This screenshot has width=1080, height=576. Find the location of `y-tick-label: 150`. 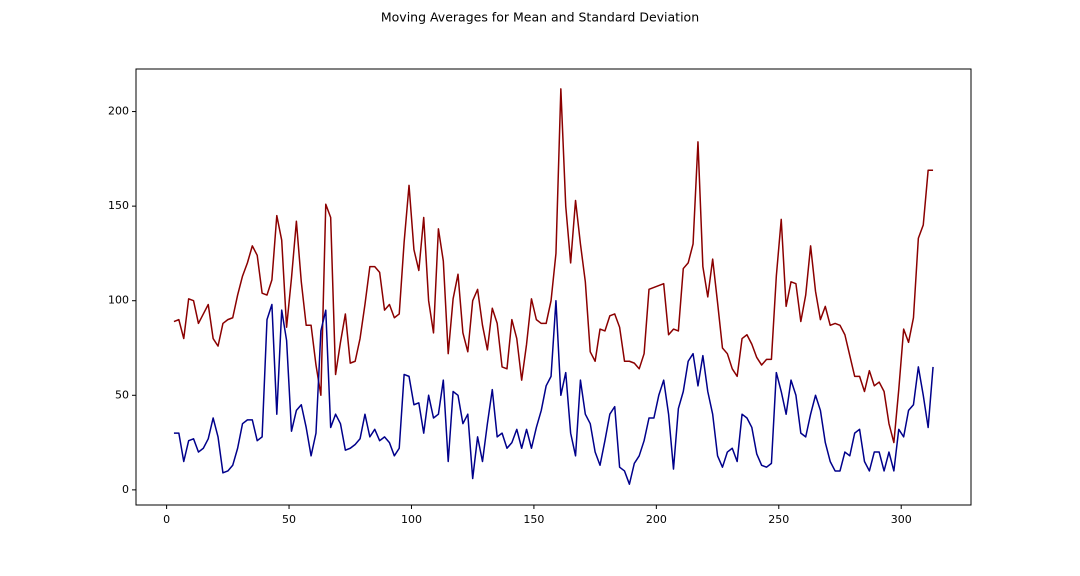

y-tick-label: 150 is located at coordinates (118, 205).